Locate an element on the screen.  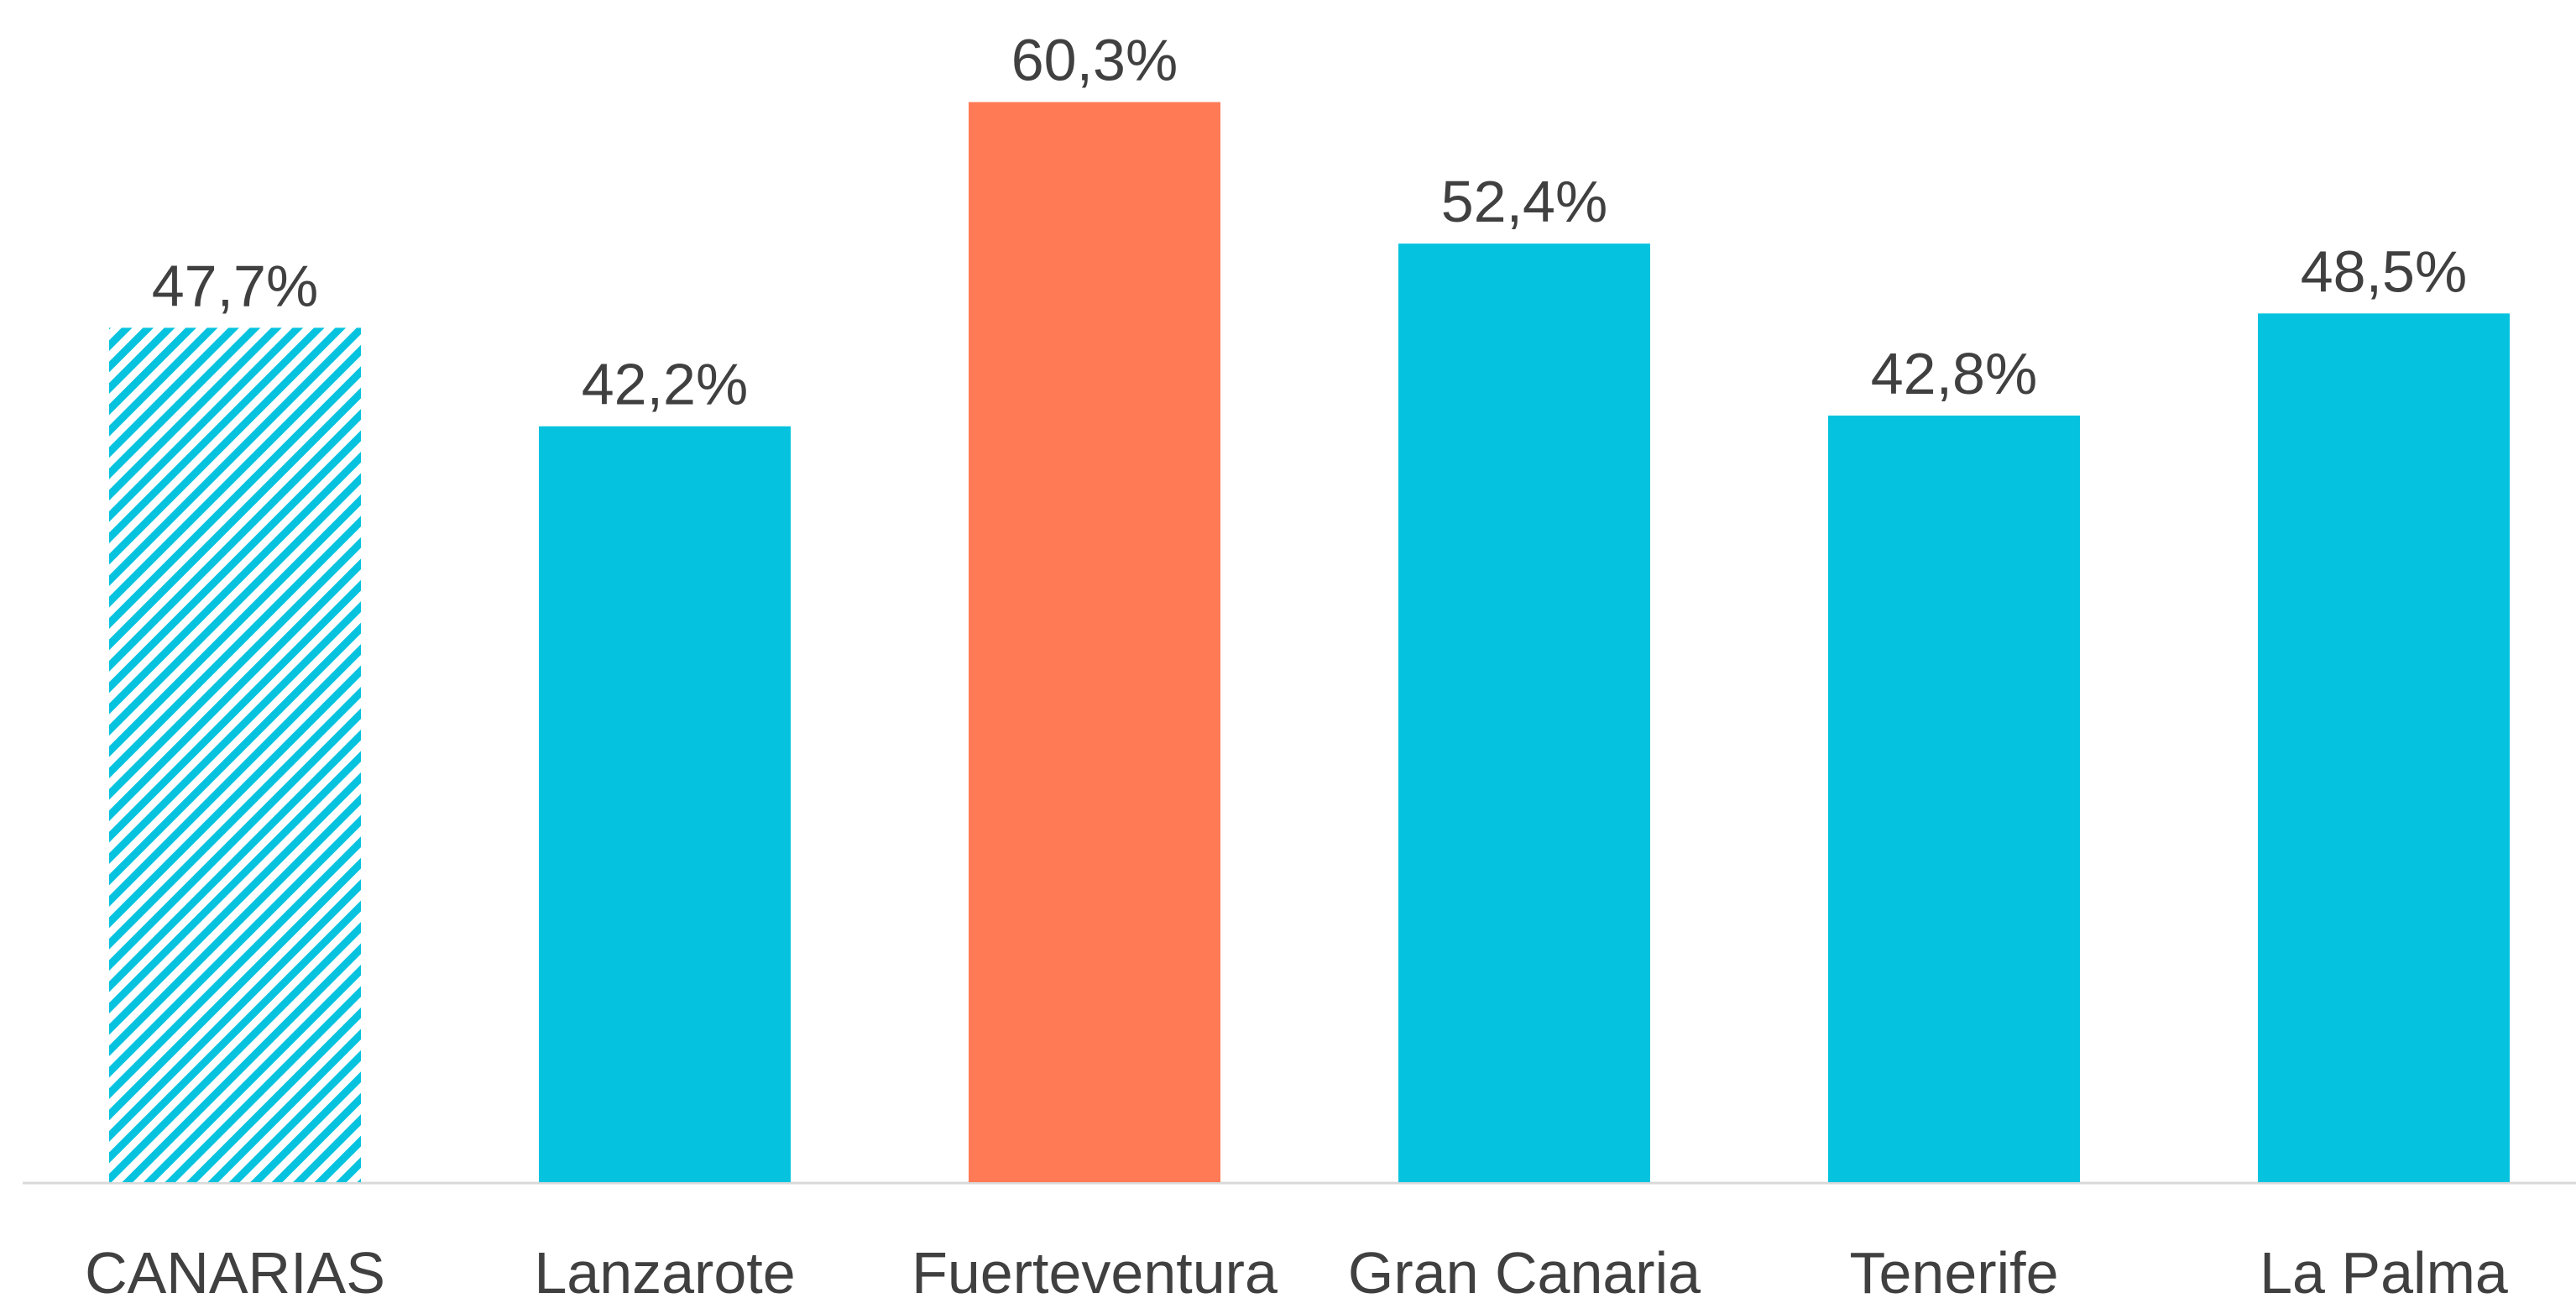
x-tick-label: Lanzarote is located at coordinates (664, 1273).